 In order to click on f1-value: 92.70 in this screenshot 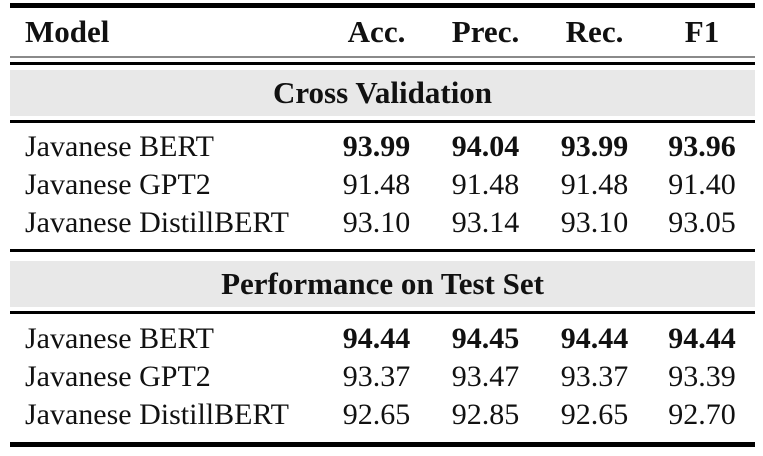, I will do `click(702, 414)`.